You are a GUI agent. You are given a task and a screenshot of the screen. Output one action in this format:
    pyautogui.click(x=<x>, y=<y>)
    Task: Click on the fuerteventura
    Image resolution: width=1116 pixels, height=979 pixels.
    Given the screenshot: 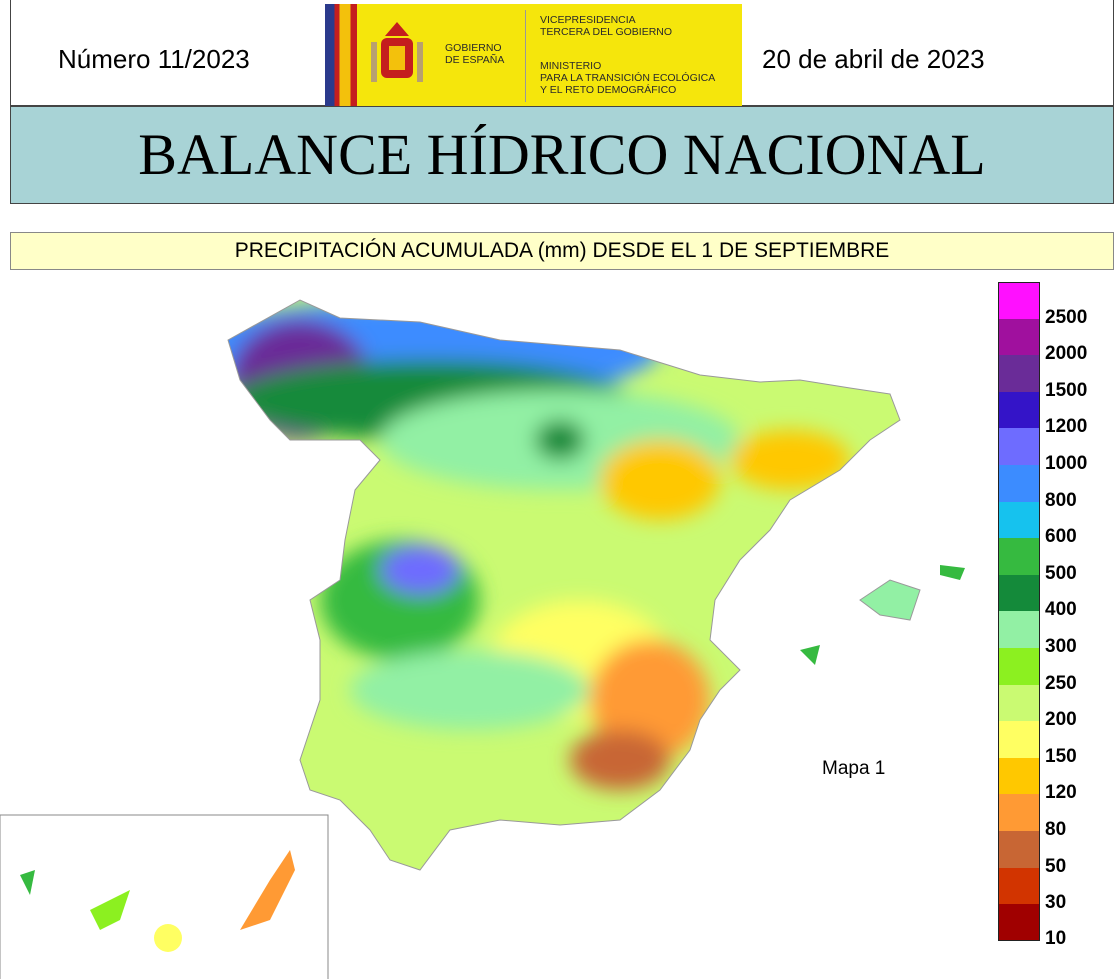 What is the action you would take?
    pyautogui.click(x=267, y=890)
    